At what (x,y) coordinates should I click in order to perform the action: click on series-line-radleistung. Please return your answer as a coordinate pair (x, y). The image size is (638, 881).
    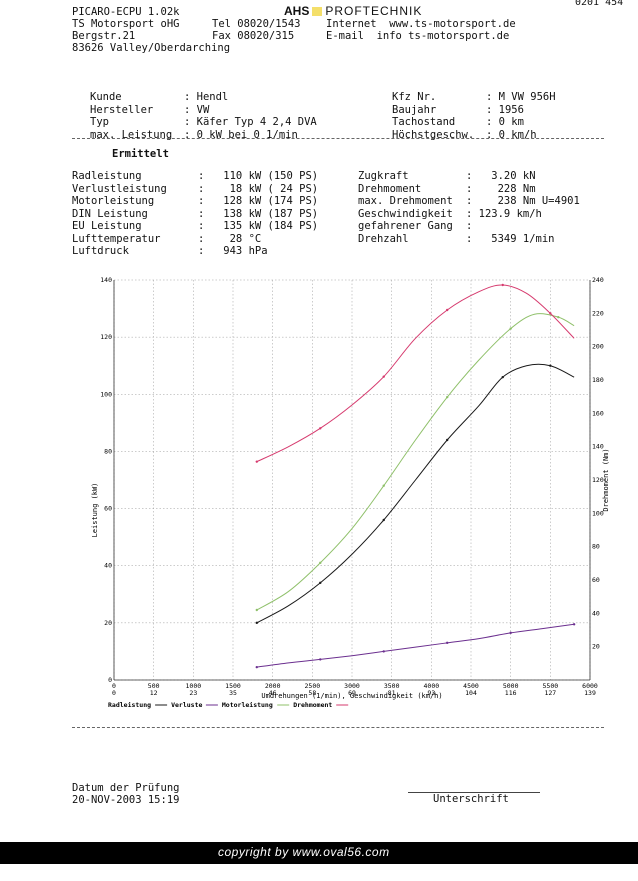
    Looking at the image, I should click on (415, 493).